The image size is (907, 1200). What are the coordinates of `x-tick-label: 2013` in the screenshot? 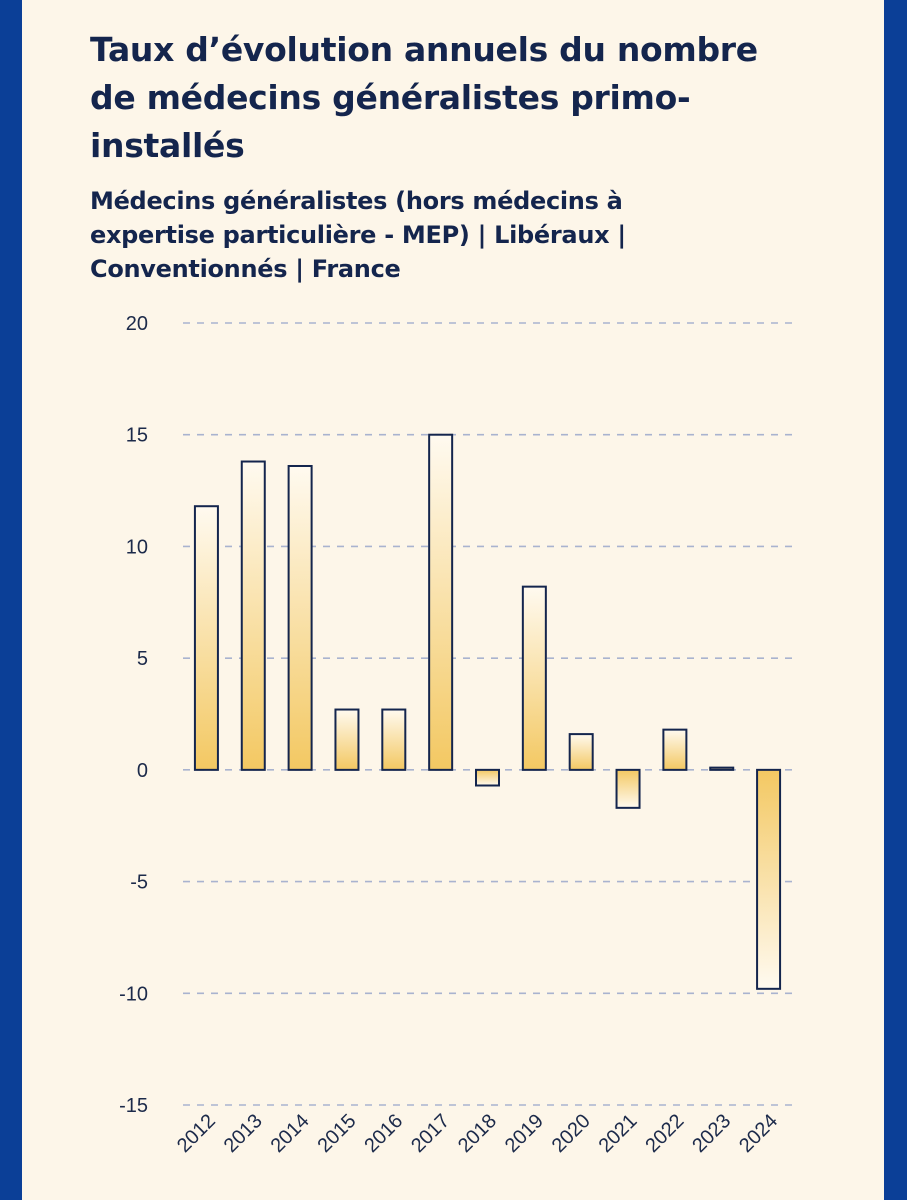 It's located at (243, 1133).